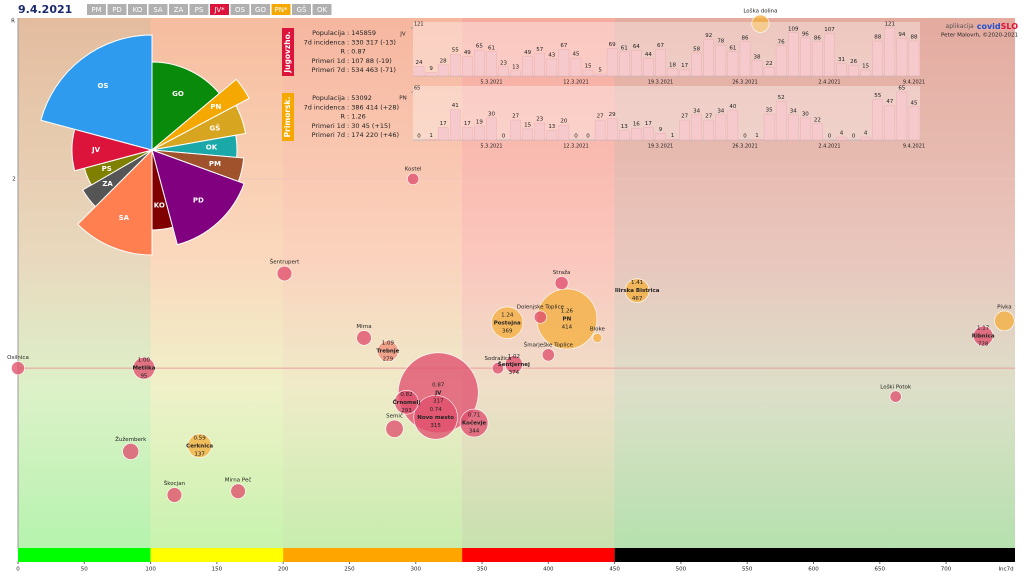 This screenshot has height=576, width=1024. I want to click on pie-label: KO, so click(159, 206).